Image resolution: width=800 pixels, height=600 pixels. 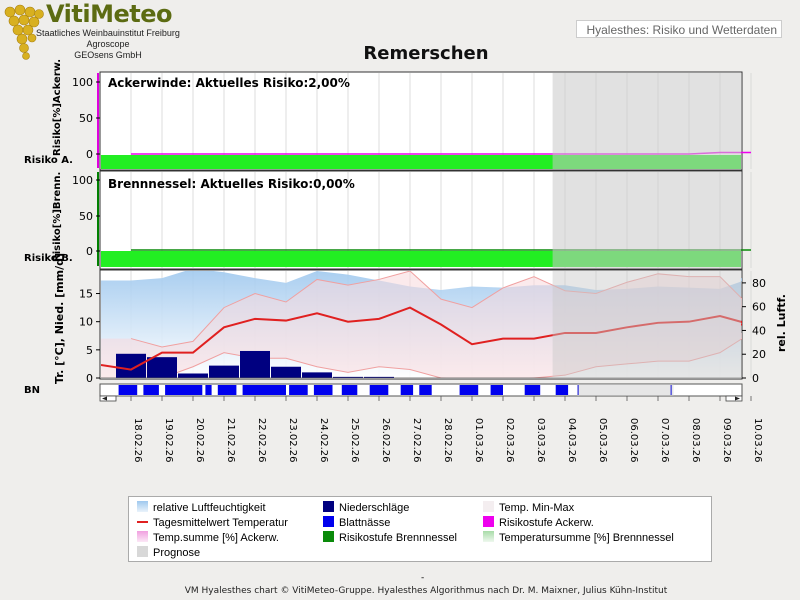 What do you see at coordinates (571, 440) in the screenshot?
I see `xtick-label: 04.03.26` at bounding box center [571, 440].